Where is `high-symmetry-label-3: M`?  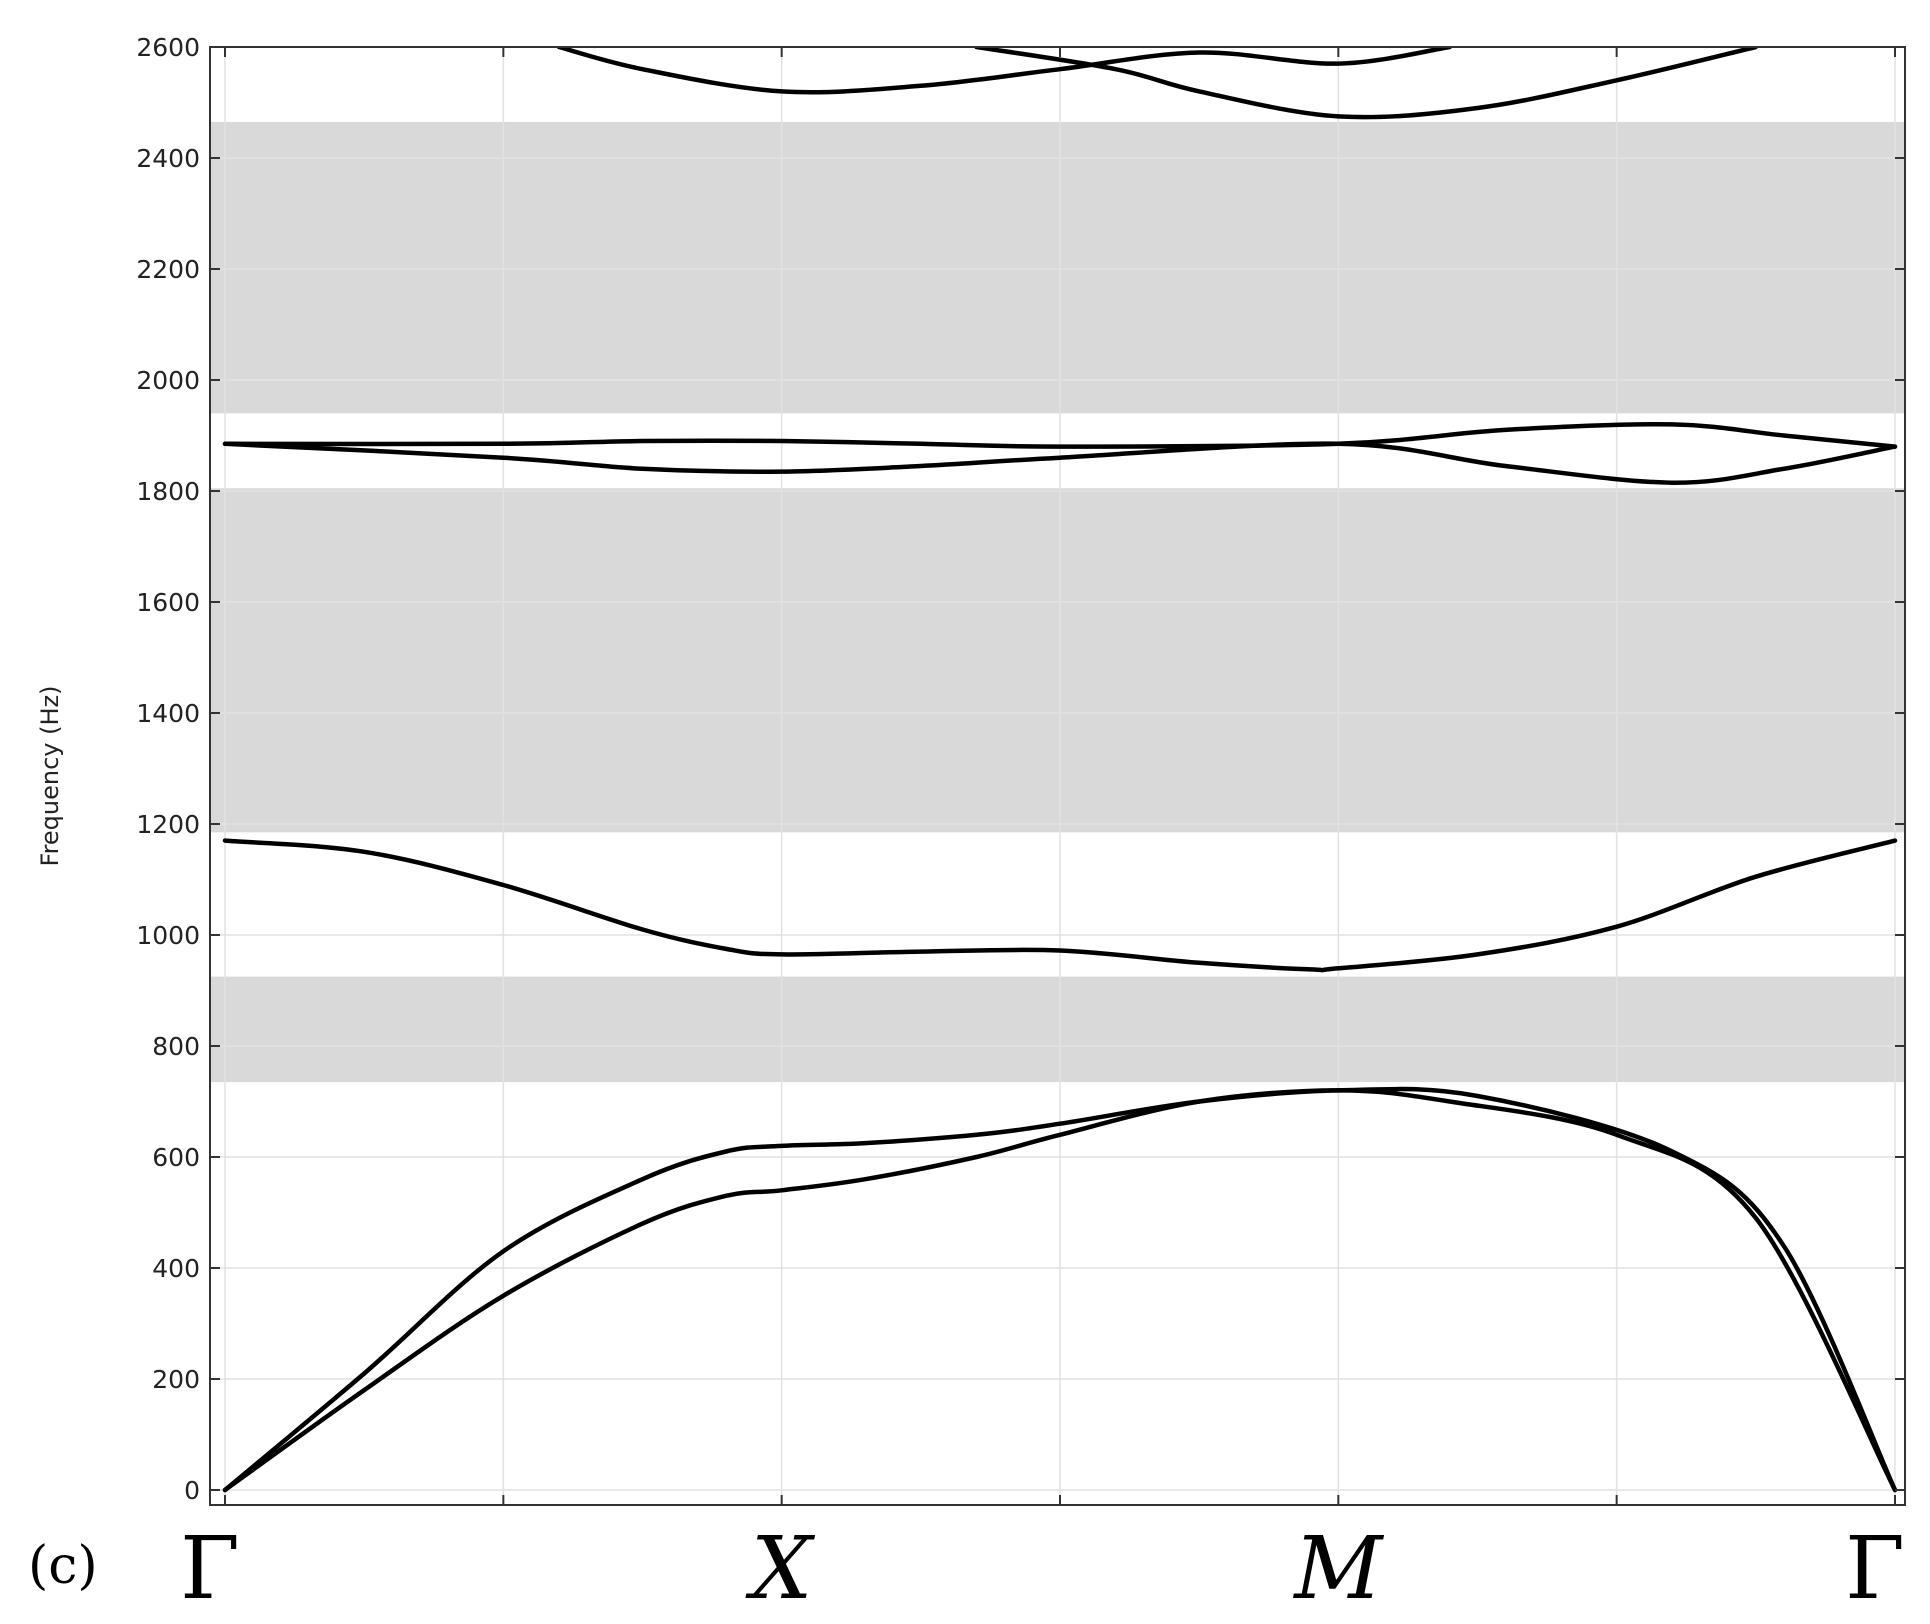 high-symmetry-label-3: M is located at coordinates (1338, 1569).